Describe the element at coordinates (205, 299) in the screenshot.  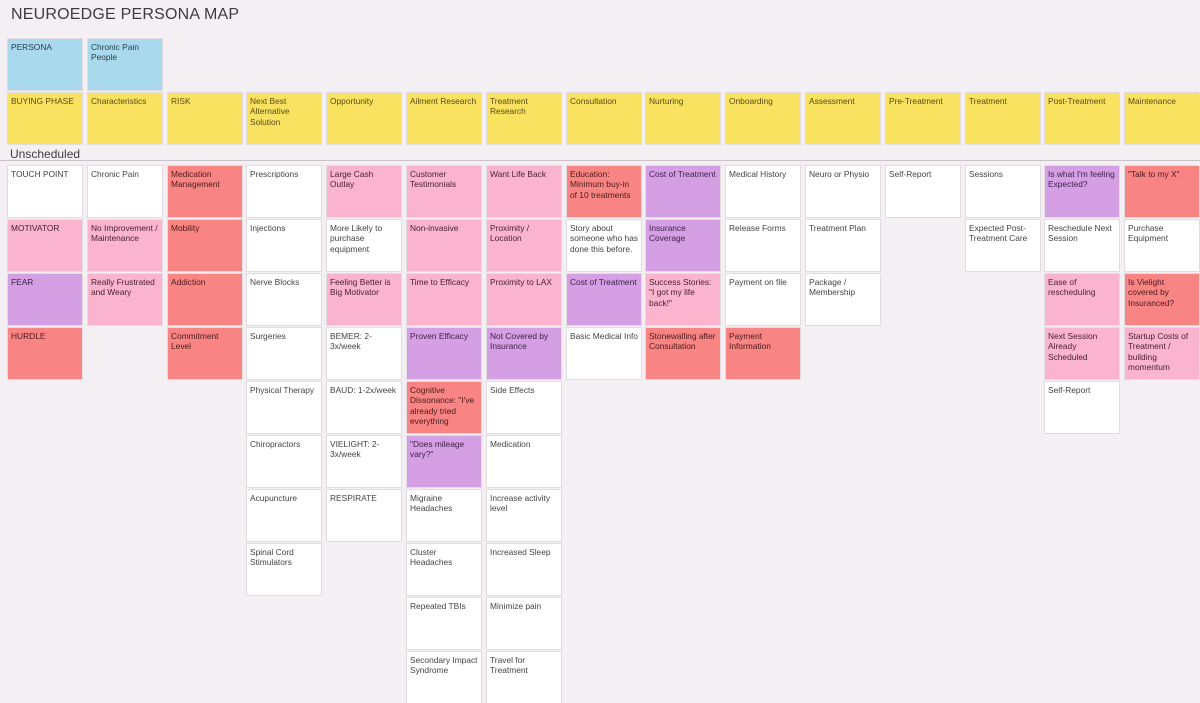
I see `sticky-note: Addiction` at that location.